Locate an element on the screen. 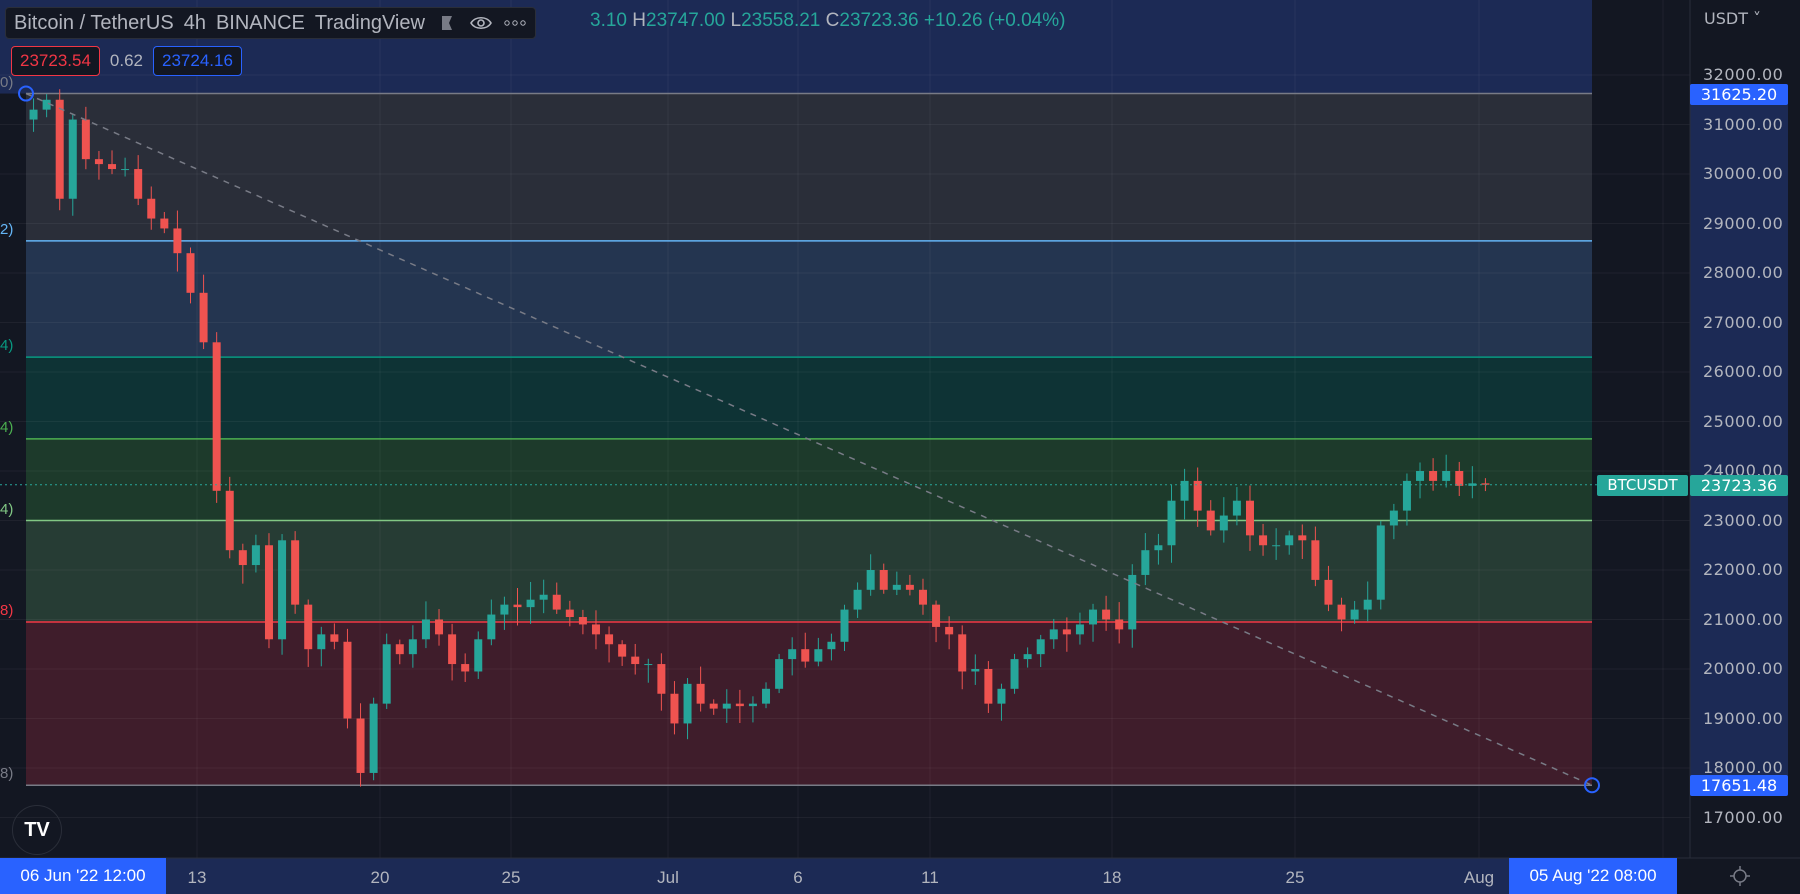 The image size is (1800, 894). time-axis-range-highlight is located at coordinates (809, 876).